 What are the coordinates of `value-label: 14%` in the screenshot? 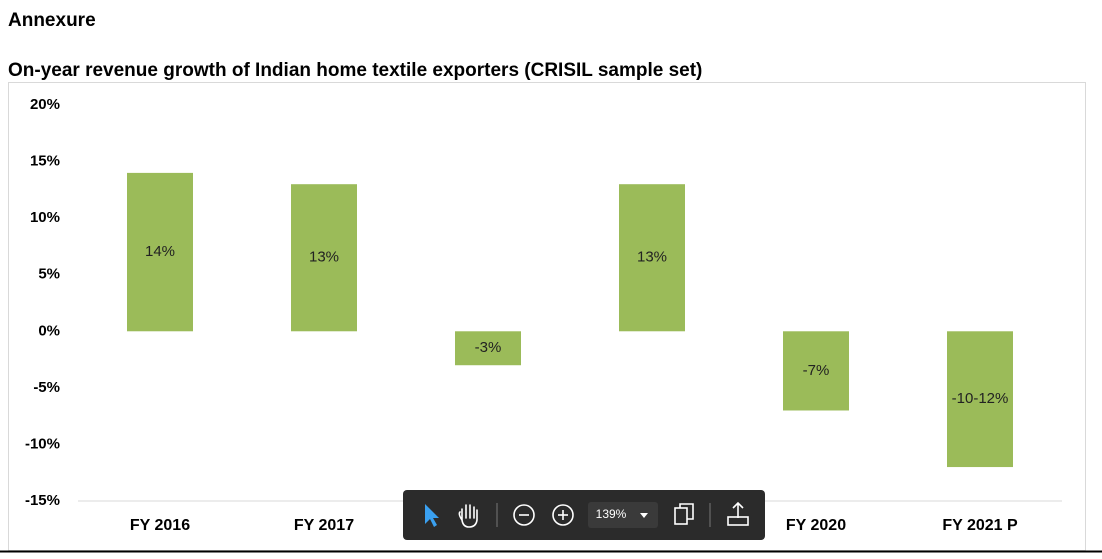 It's located at (160, 251).